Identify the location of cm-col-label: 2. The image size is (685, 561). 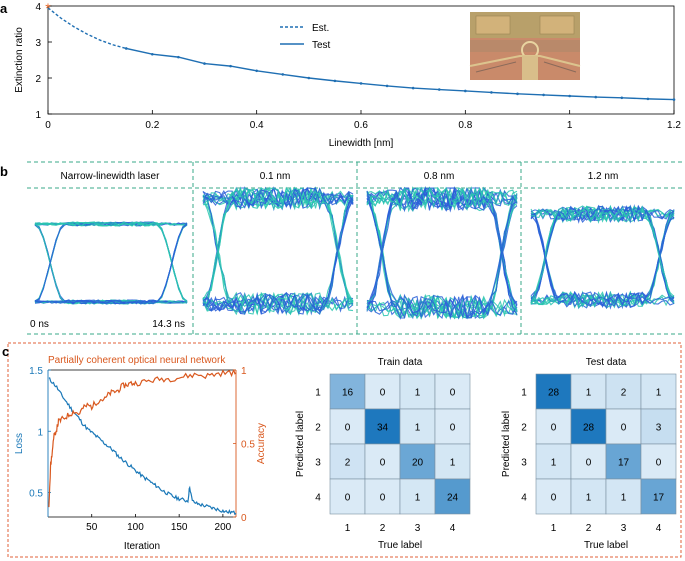
(383, 528).